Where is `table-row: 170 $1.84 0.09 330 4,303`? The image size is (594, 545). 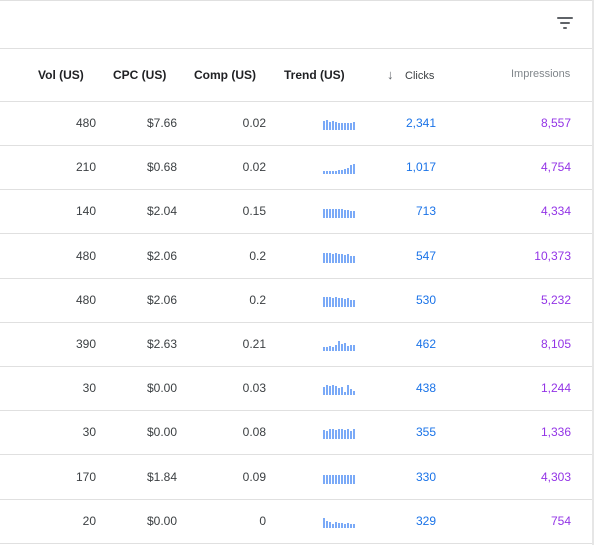
table-row: 170 $1.84 0.09 330 4,303 is located at coordinates (296, 478).